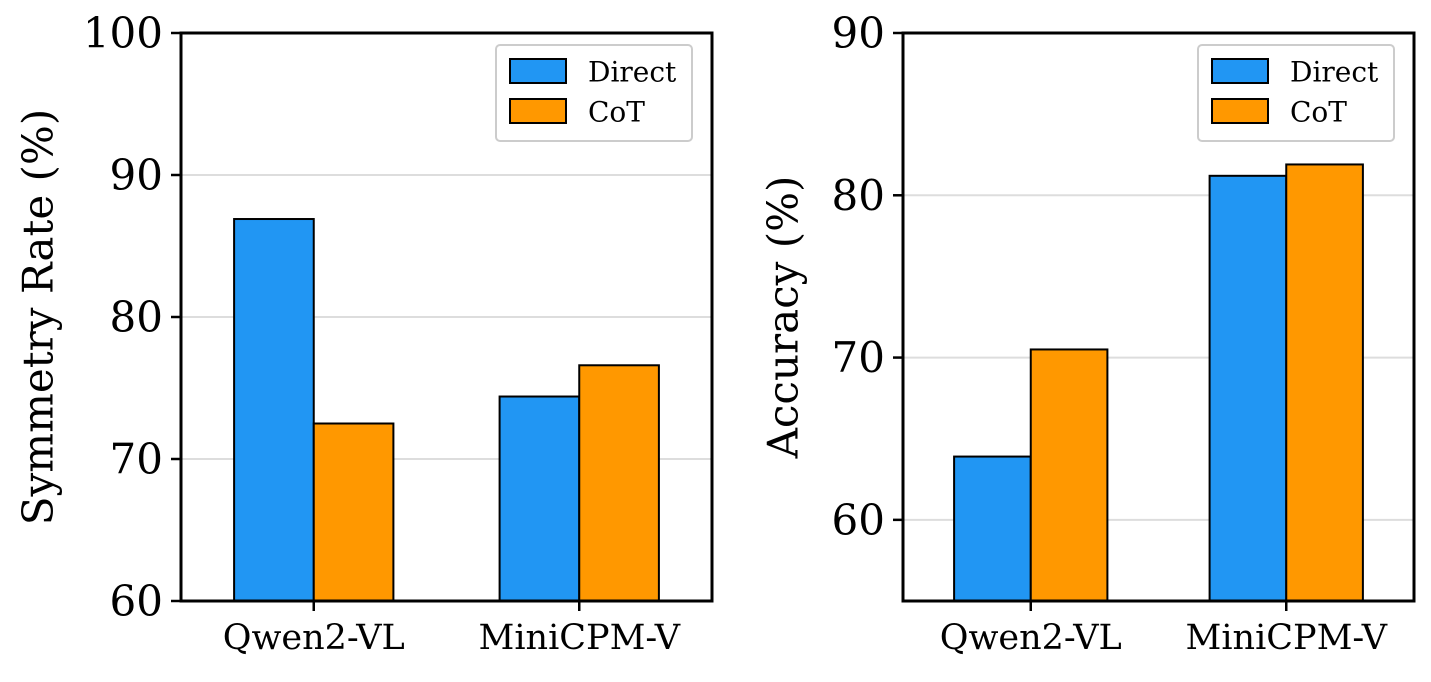 The width and height of the screenshot is (1431, 682). What do you see at coordinates (38, 317) in the screenshot?
I see `y-axis-title: Symmetry Rate (%)` at bounding box center [38, 317].